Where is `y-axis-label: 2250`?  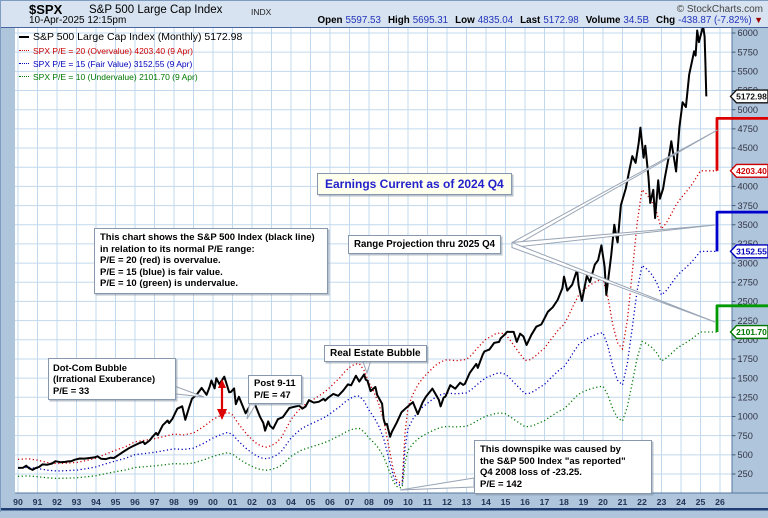 y-axis-label: 2250 is located at coordinates (748, 321).